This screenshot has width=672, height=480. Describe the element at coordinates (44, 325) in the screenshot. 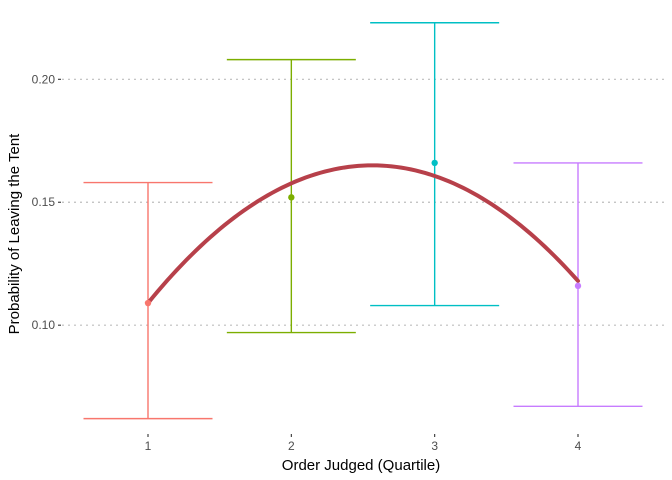

I see `y-tick-label: 0.10` at that location.